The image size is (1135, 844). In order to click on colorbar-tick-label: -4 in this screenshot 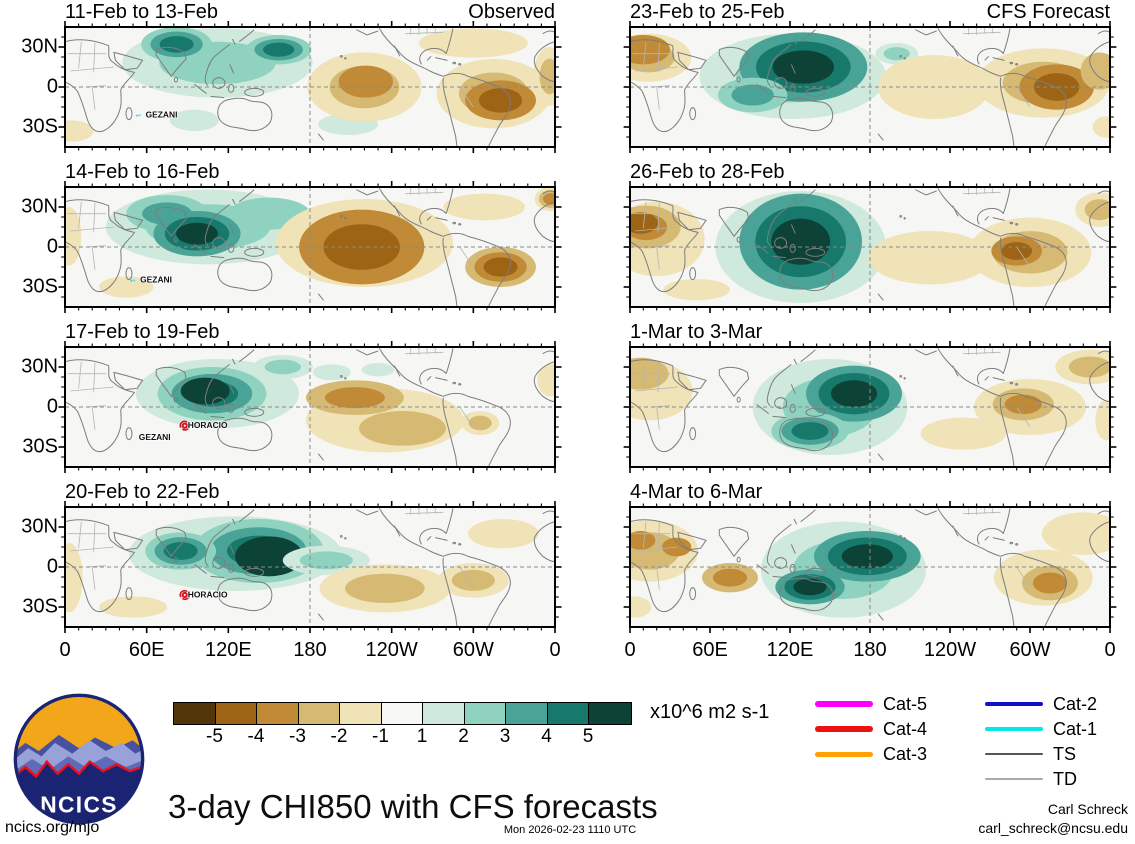, I will do `click(256, 736)`.